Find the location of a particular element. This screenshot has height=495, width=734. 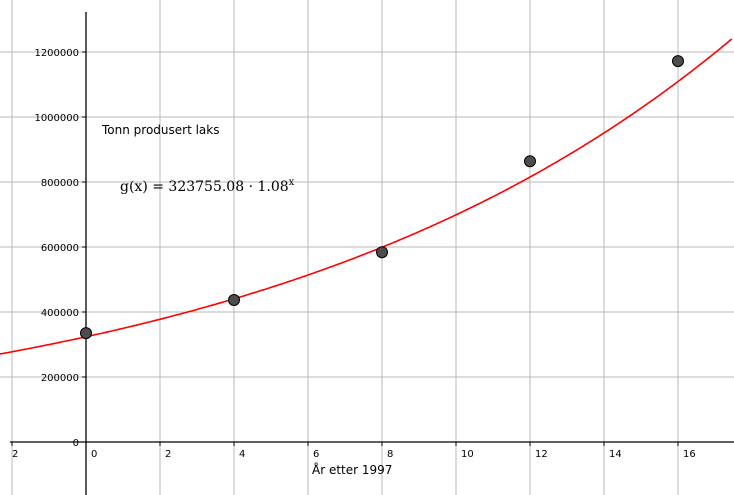

y-tick-label: 200000 is located at coordinates (60, 378).